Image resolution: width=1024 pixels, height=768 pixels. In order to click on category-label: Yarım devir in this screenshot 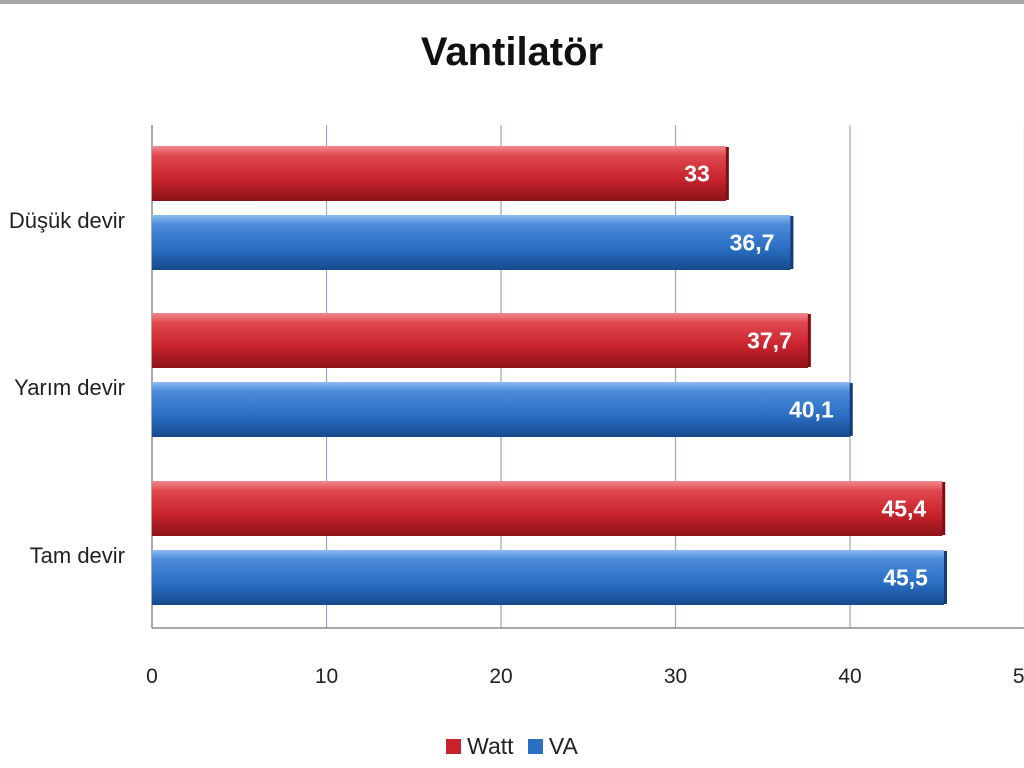, I will do `click(69, 387)`.